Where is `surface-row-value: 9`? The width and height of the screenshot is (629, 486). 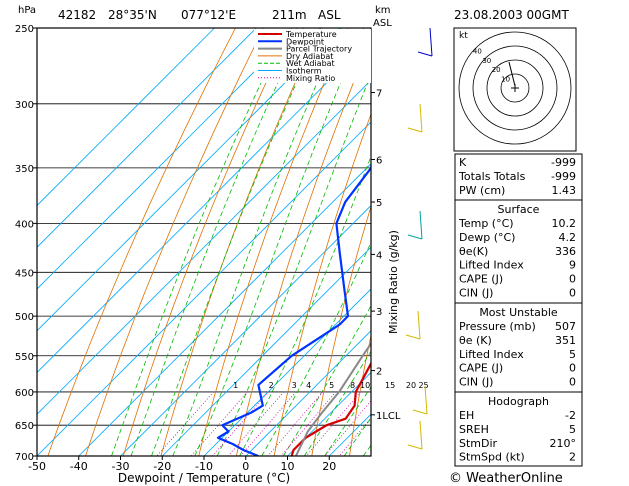 surface-row-value: 9 is located at coordinates (572, 265).